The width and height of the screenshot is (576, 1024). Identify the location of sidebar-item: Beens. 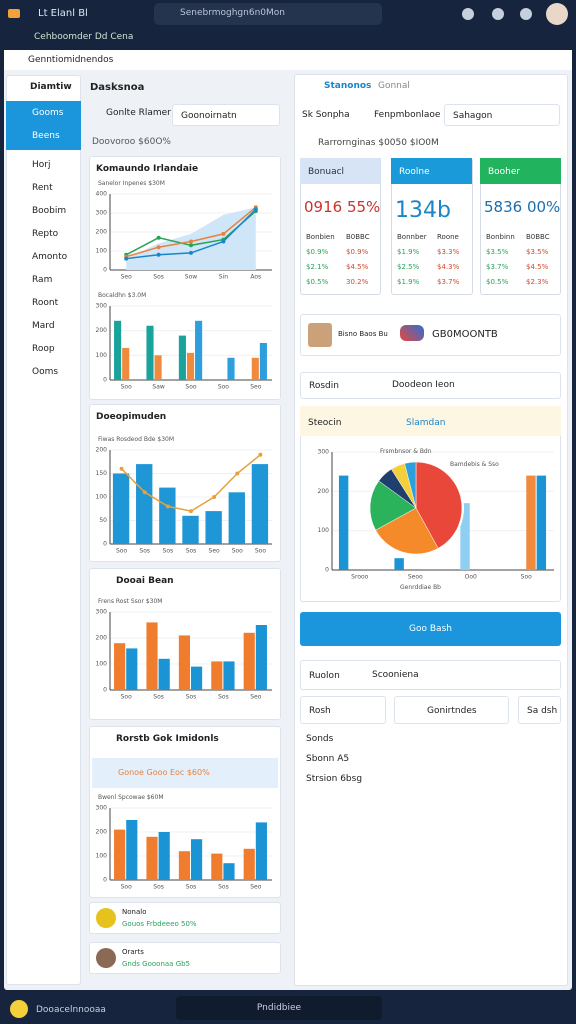
(43, 137).